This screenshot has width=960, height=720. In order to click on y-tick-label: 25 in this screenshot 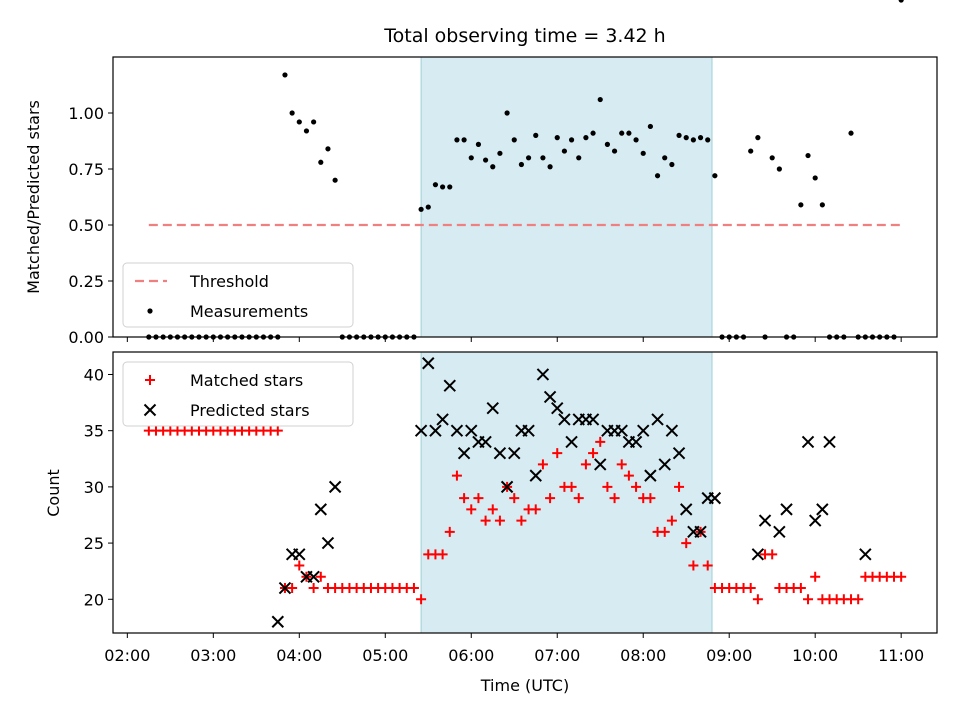, I will do `click(94, 543)`.